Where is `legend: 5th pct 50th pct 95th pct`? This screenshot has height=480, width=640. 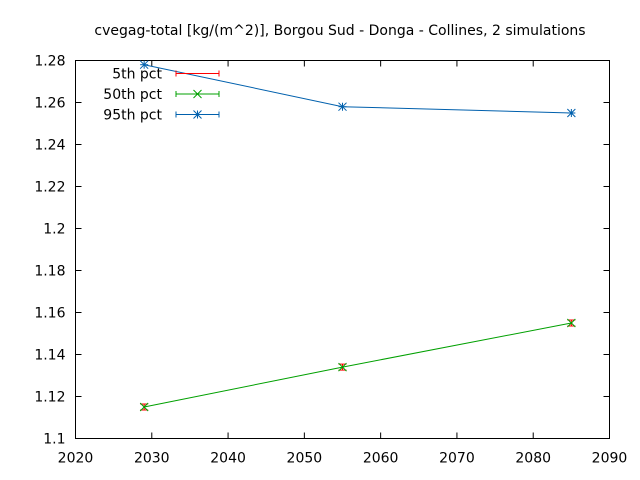
legend: 5th pct 50th pct 95th pct is located at coordinates (161, 95).